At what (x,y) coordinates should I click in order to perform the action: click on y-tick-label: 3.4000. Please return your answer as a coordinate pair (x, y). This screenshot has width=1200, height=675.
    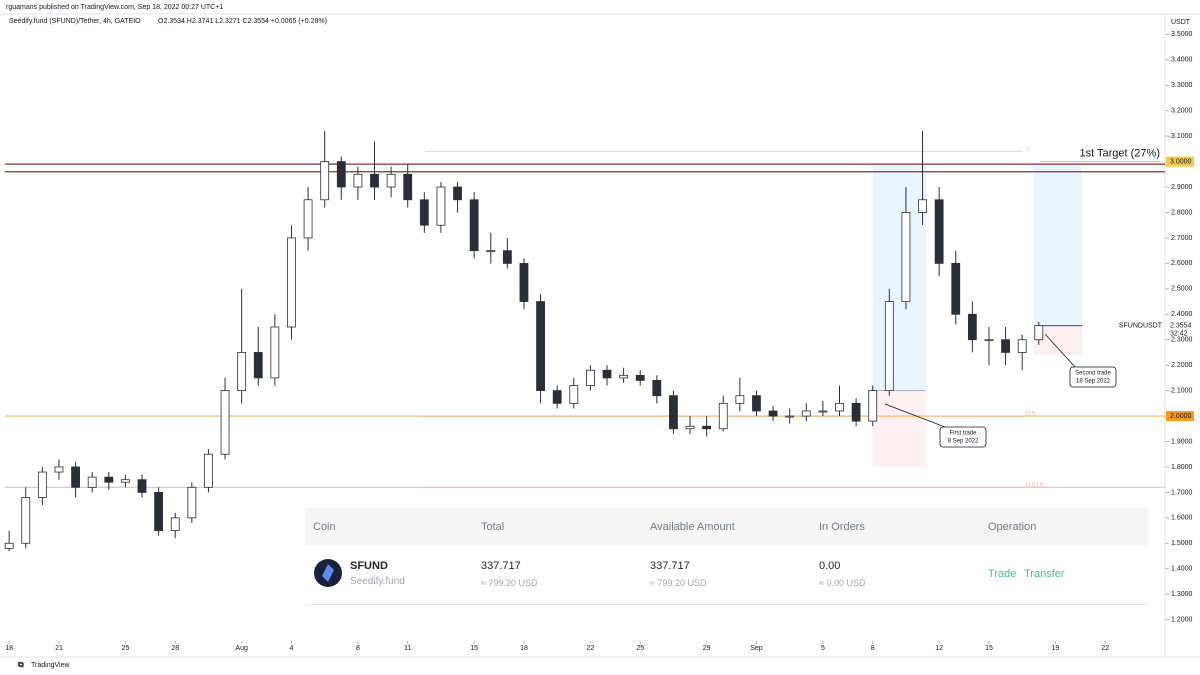
    Looking at the image, I should click on (1182, 60).